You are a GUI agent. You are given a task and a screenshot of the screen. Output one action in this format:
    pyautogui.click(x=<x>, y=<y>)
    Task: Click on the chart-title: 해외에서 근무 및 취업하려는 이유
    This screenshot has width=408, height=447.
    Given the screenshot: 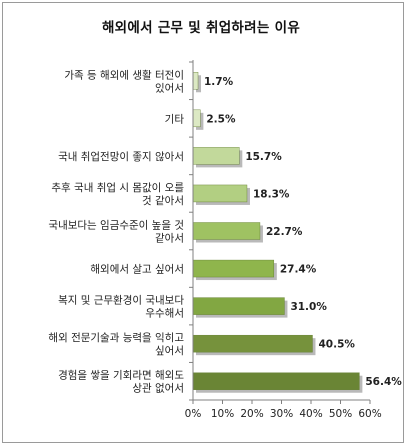 What is the action you would take?
    pyautogui.click(x=201, y=28)
    